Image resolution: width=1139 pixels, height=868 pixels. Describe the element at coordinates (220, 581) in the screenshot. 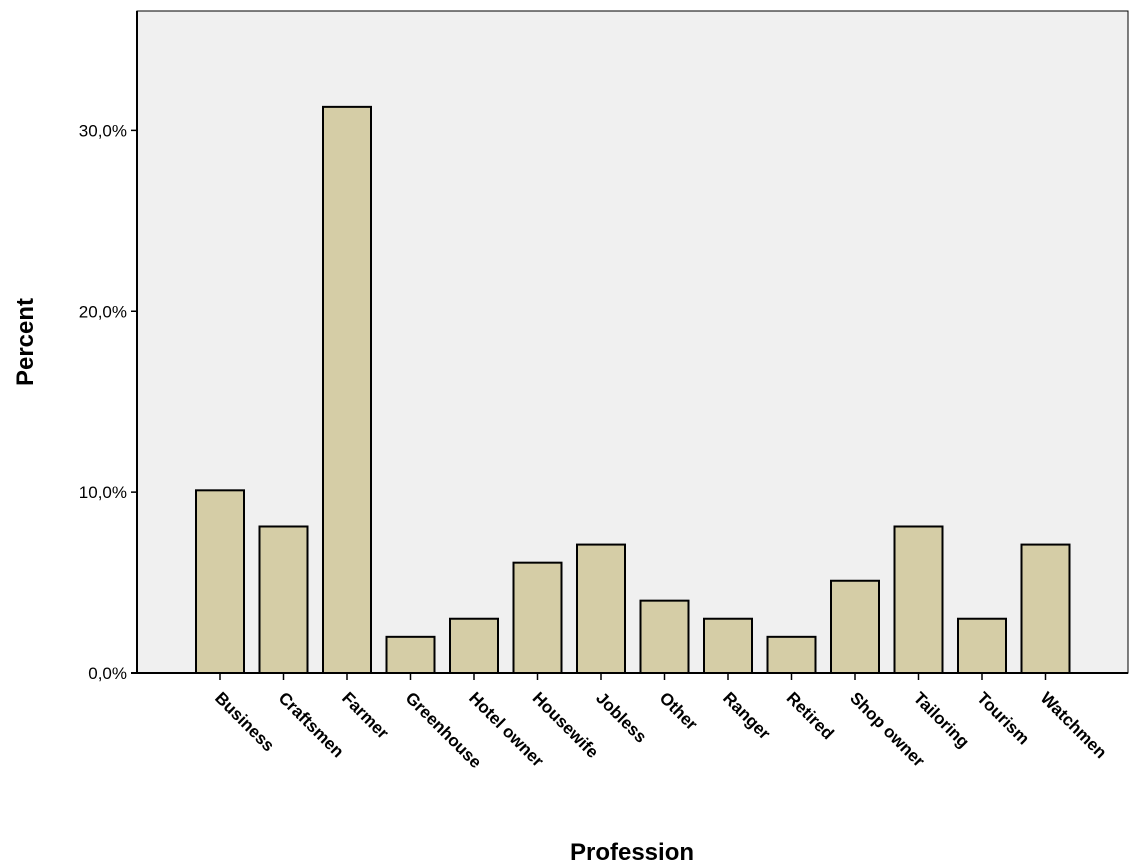

I see `bar-business` at that location.